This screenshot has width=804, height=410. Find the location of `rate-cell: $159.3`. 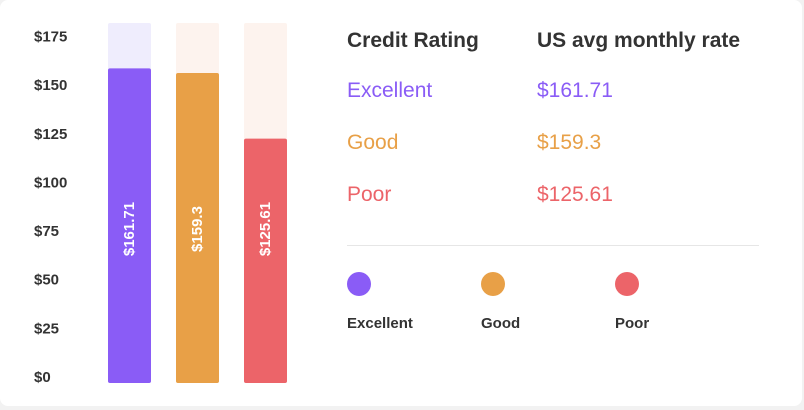

rate-cell: $159.3 is located at coordinates (569, 142).